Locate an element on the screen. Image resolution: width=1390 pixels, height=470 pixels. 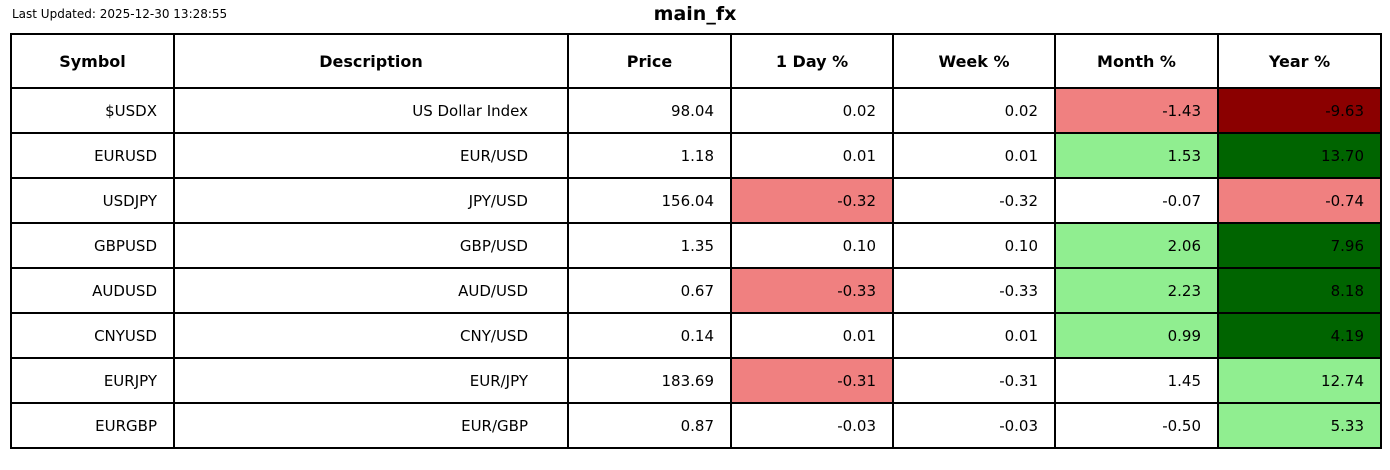
cell-description: EUR/GBP is located at coordinates (371, 425).